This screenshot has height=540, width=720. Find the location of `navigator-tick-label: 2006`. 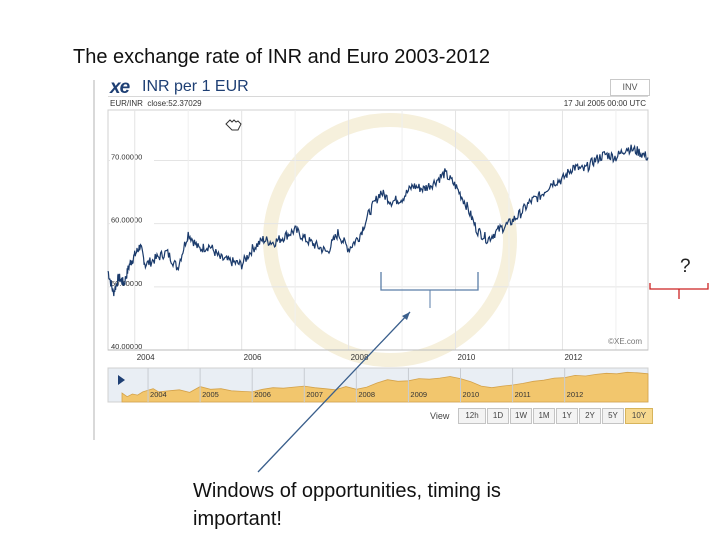

navigator-tick-label: 2006 is located at coordinates (262, 394).